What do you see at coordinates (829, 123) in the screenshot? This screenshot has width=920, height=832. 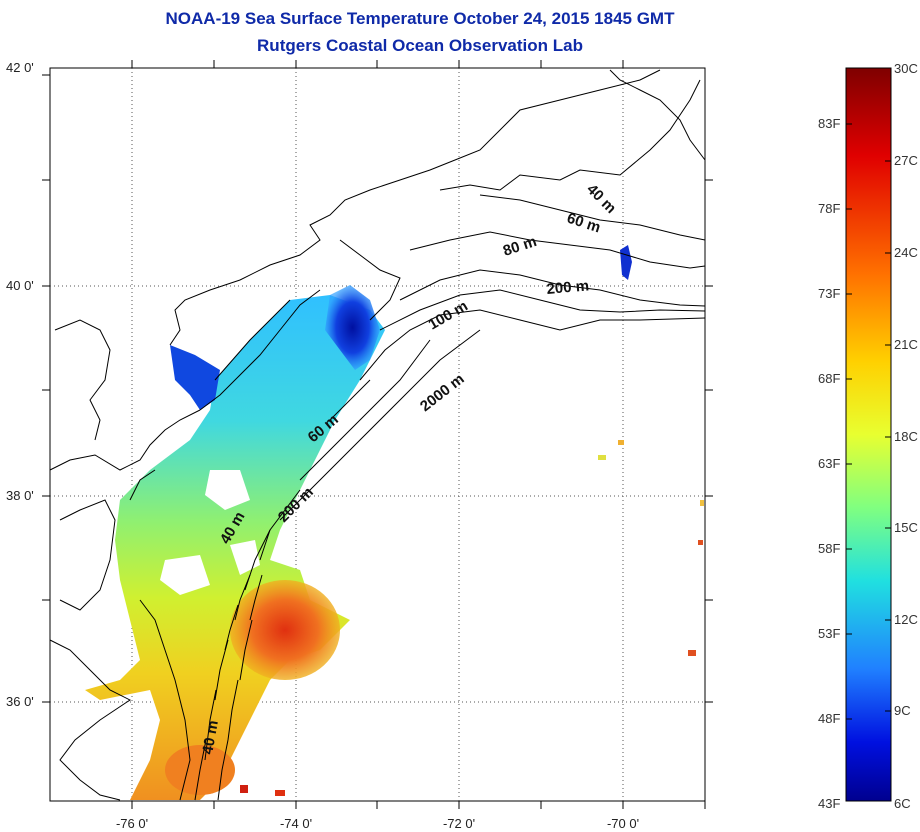 I see `cb-f-83: 83F` at bounding box center [829, 123].